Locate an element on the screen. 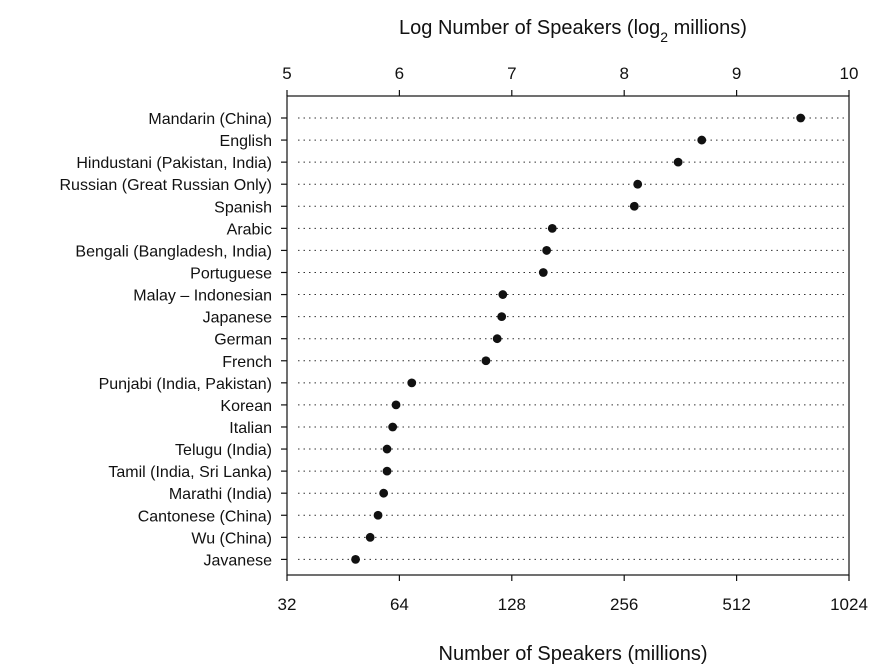 This screenshot has width=875, height=670. bottom-tick-label: 32 is located at coordinates (287, 604).